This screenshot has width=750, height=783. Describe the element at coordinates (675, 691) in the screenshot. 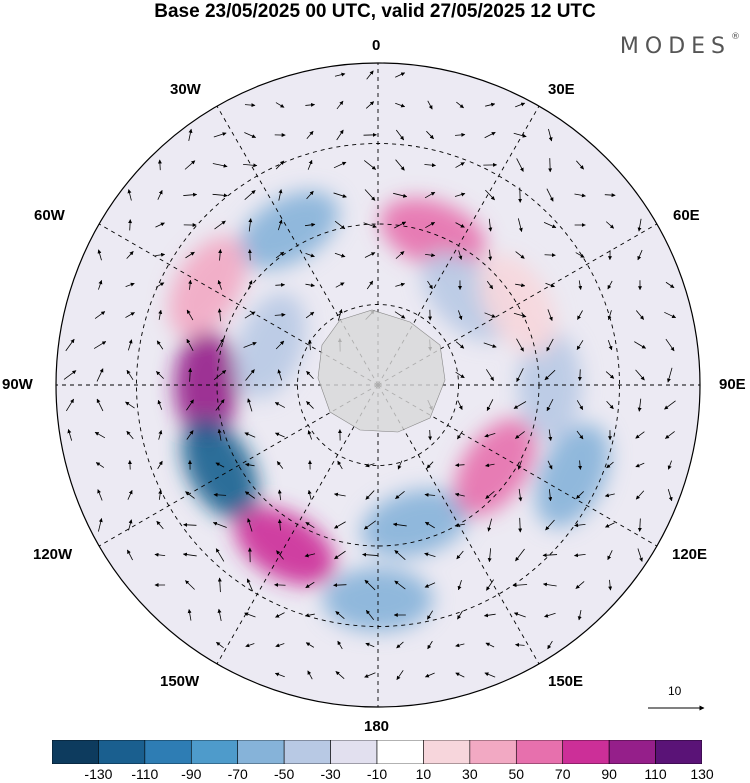

I see `reference-vector-label: 10` at that location.